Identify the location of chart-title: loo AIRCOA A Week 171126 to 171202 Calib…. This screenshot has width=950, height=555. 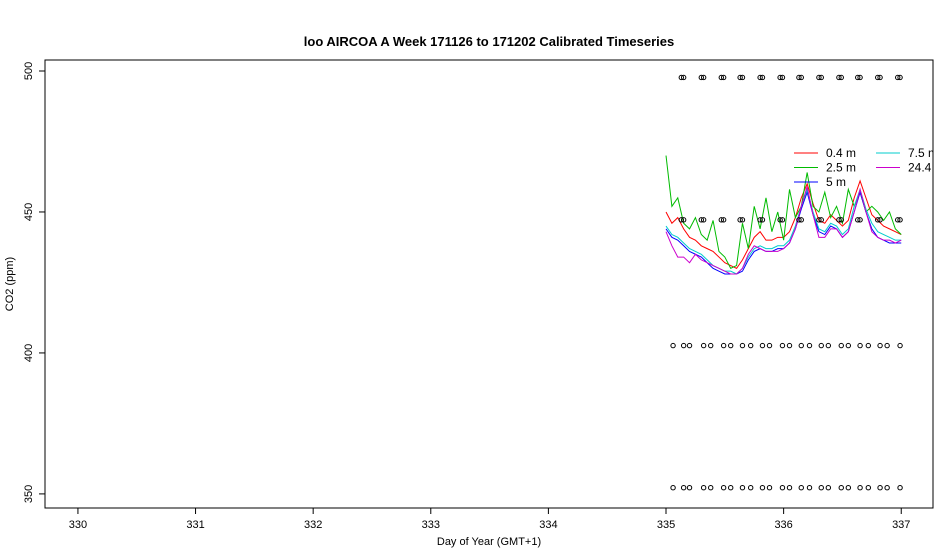
(489, 41).